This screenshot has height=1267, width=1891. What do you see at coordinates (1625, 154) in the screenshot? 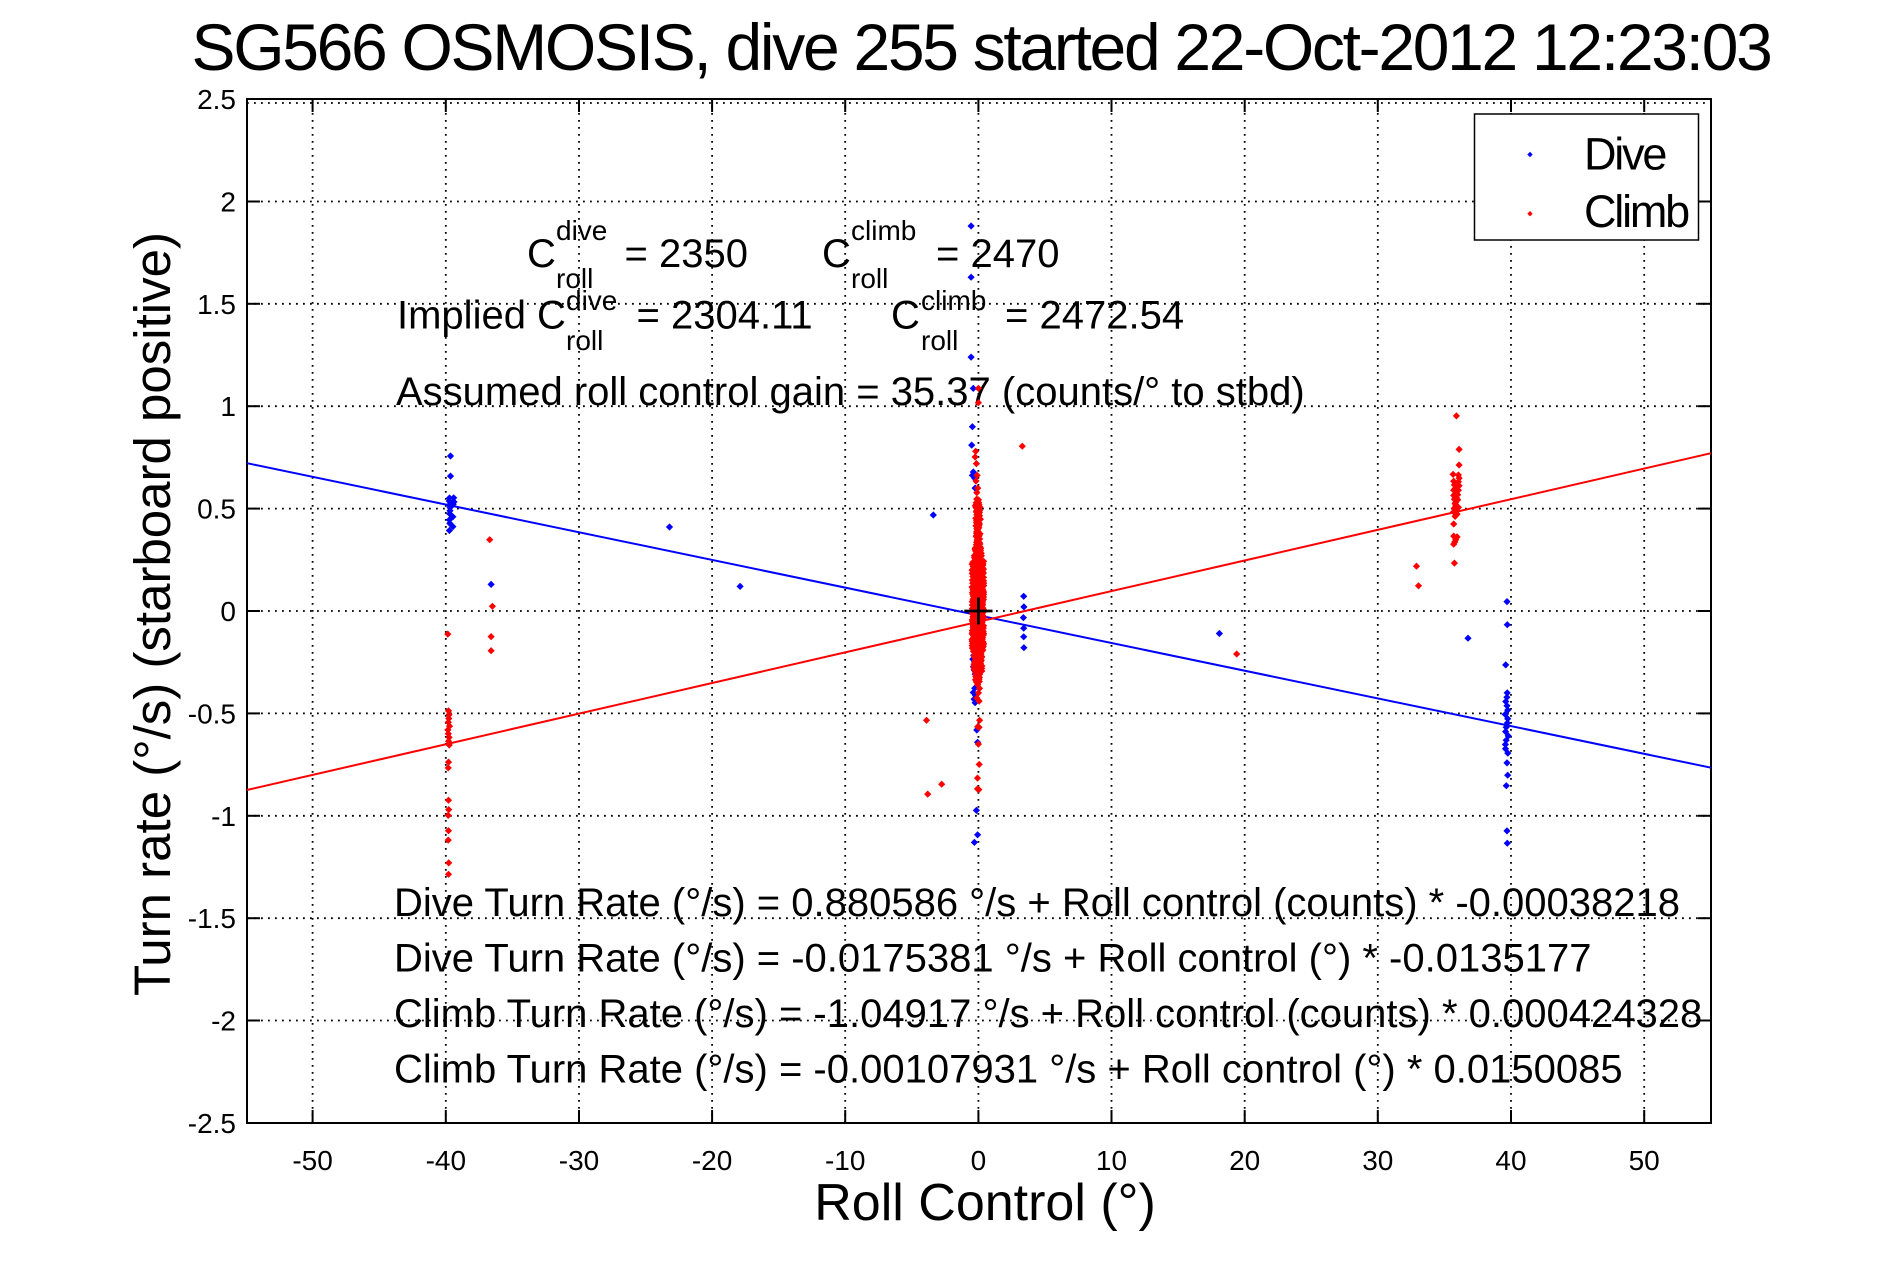
I see `svg-text: Dive` at bounding box center [1625, 154].